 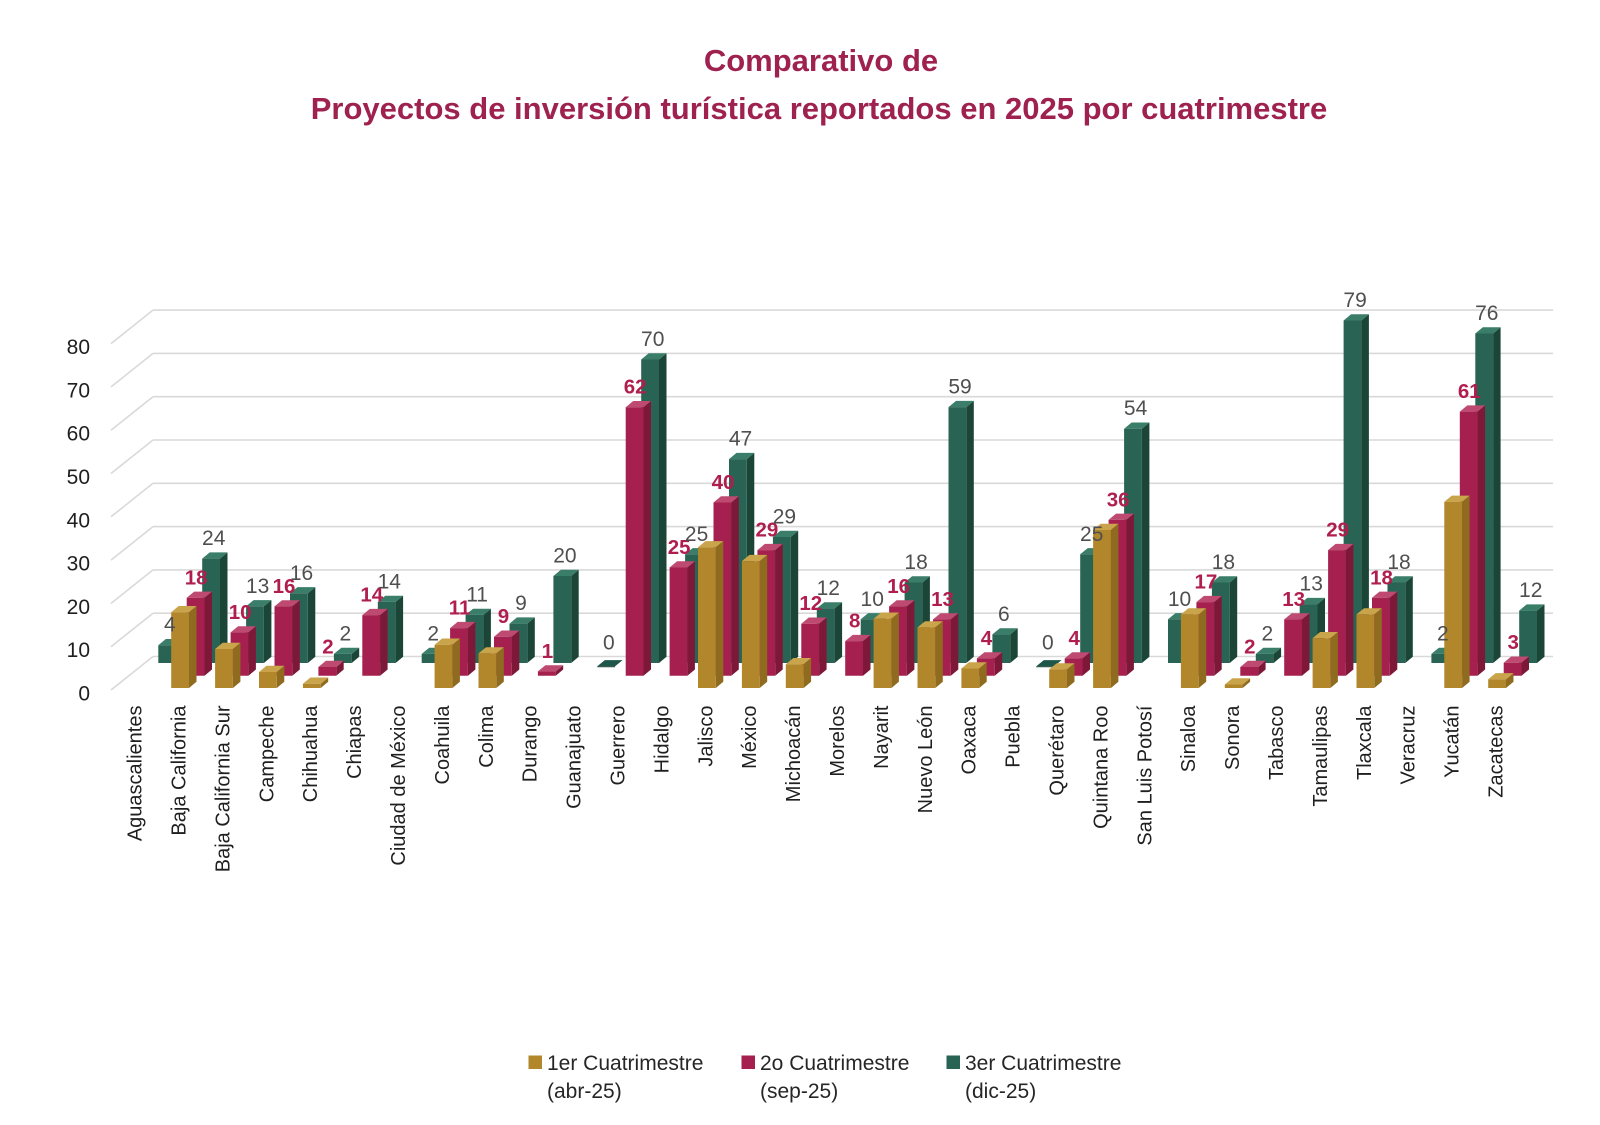 I want to click on svg-text: 6, so click(x=1004, y=614).